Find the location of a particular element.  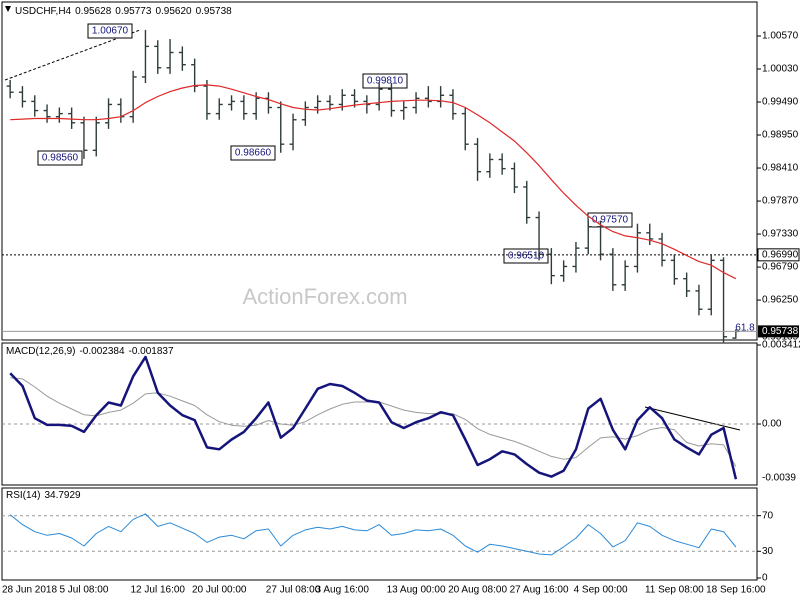

y-tick-label: 0.003412 is located at coordinates (781, 345).